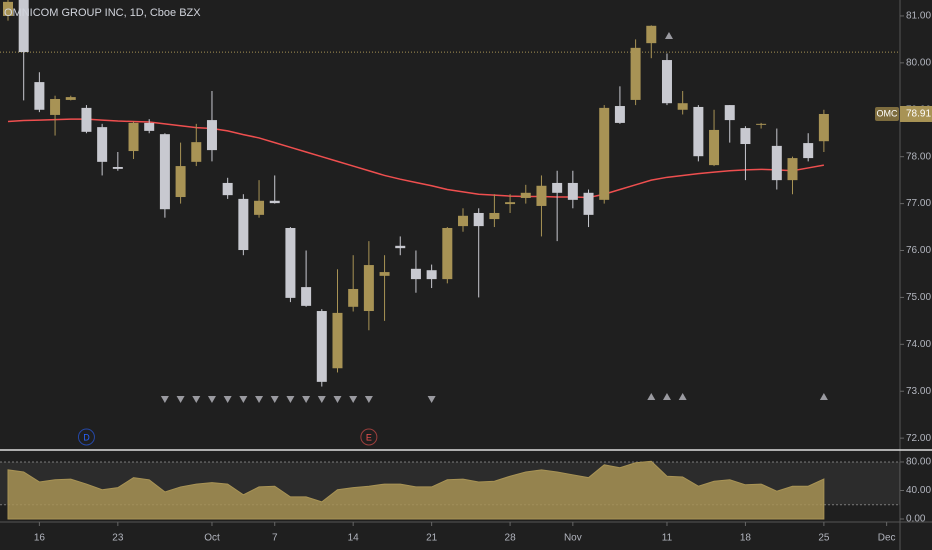  What do you see at coordinates (416, 490) in the screenshot?
I see `oscillator-area` at bounding box center [416, 490].